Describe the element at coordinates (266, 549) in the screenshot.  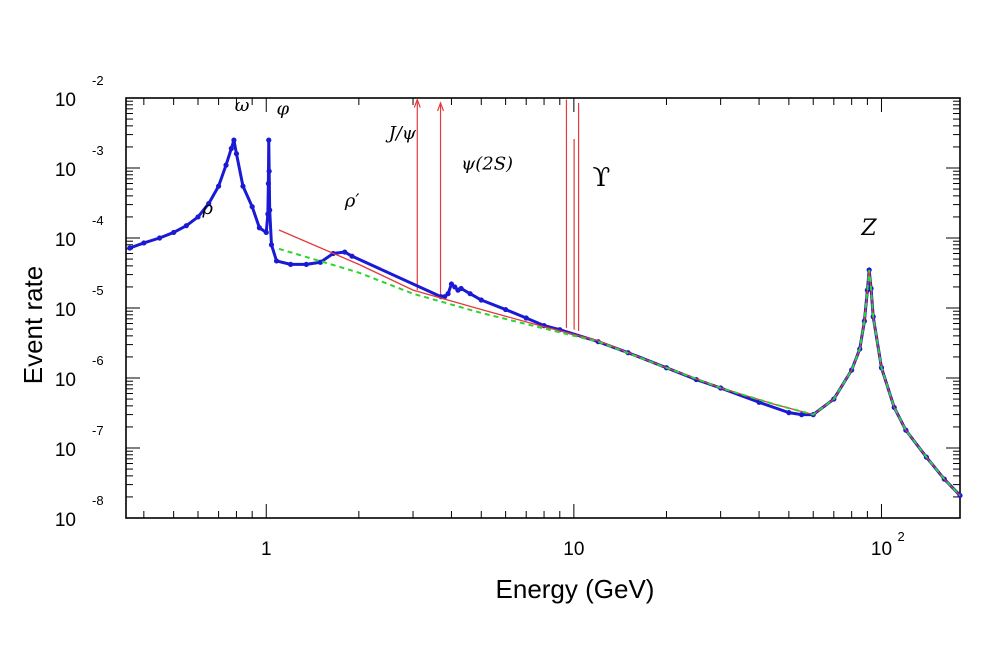
I see `x-tick-label: 1` at that location.